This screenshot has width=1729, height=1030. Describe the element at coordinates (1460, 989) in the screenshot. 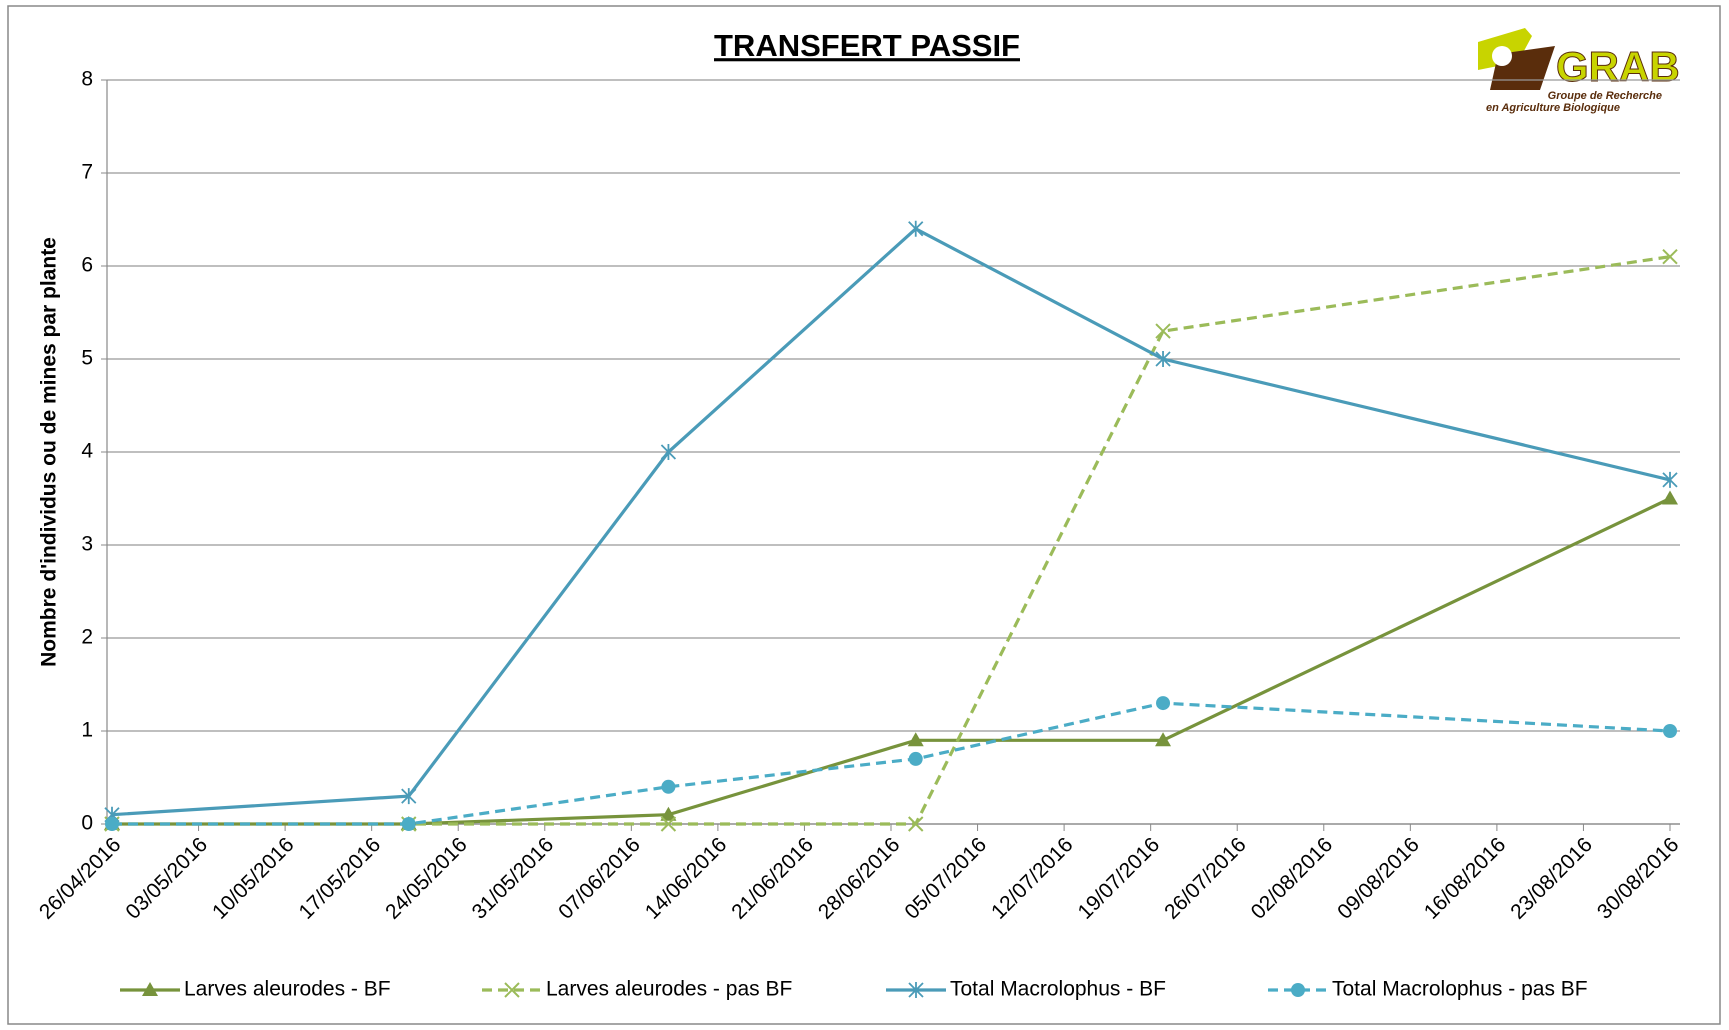

I see `legend-label: Total Macrolophus - pas BF` at that location.